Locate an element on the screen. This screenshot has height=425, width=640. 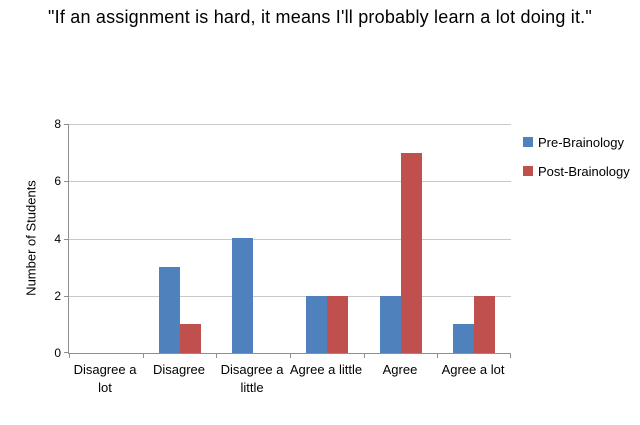
y-tick-label-6: 6 is located at coordinates (57, 181).